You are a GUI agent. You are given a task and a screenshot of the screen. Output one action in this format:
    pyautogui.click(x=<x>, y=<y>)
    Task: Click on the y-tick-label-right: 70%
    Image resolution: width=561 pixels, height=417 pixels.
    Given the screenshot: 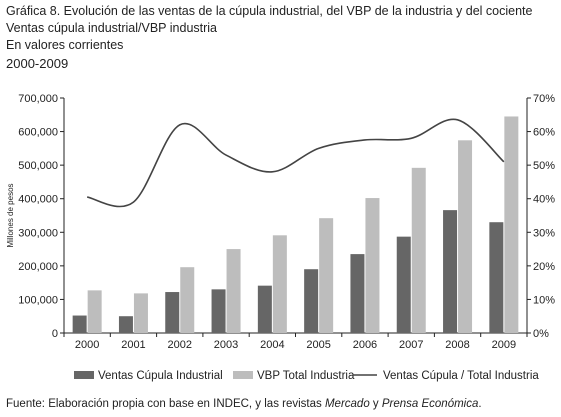 What is the action you would take?
    pyautogui.click(x=544, y=99)
    